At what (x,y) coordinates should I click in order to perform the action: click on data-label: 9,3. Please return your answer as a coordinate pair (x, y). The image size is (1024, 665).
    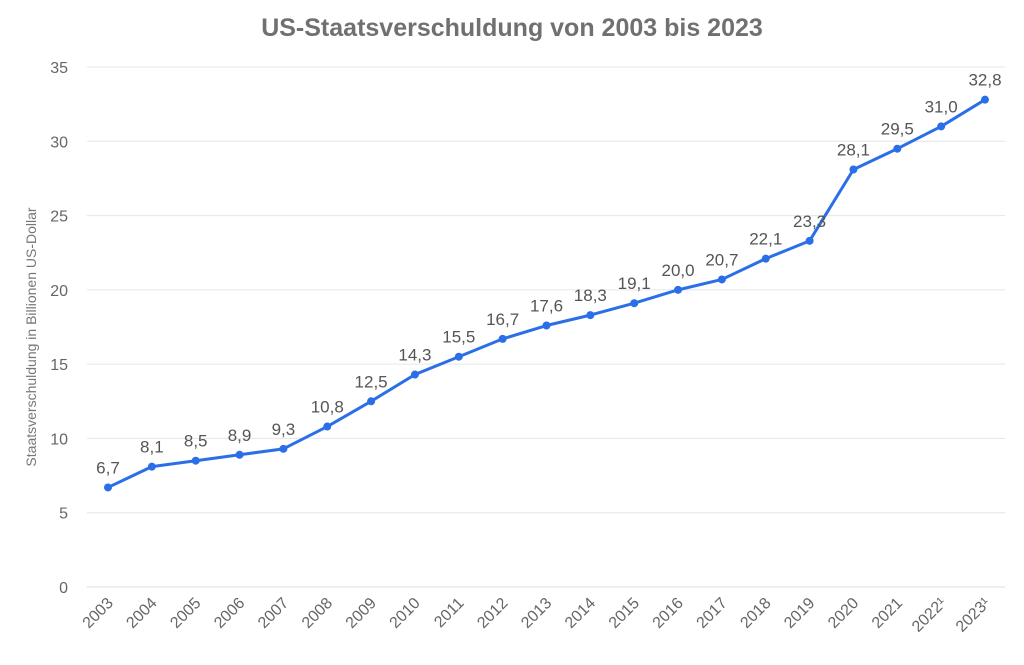
    Looking at the image, I should click on (284, 429).